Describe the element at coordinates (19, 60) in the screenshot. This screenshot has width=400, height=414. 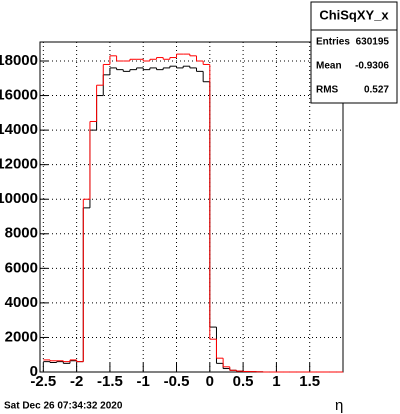
I see `y-tick-label: 18000` at that location.